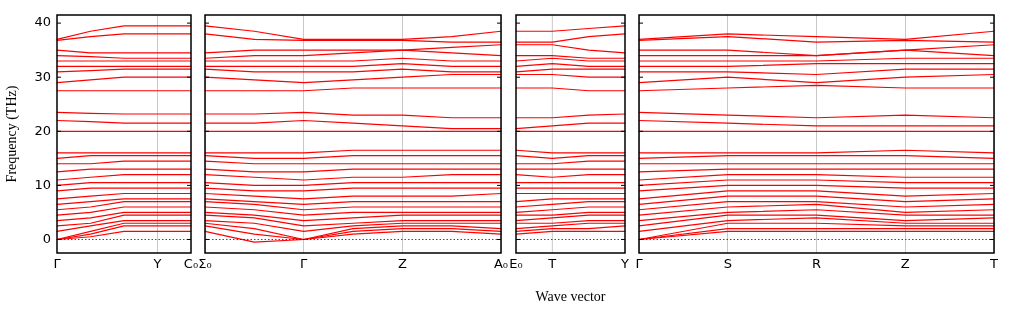 Image resolution: width=1015 pixels, height=310 pixels. What do you see at coordinates (570, 297) in the screenshot?
I see `x-axis-title: Wave vector` at bounding box center [570, 297].